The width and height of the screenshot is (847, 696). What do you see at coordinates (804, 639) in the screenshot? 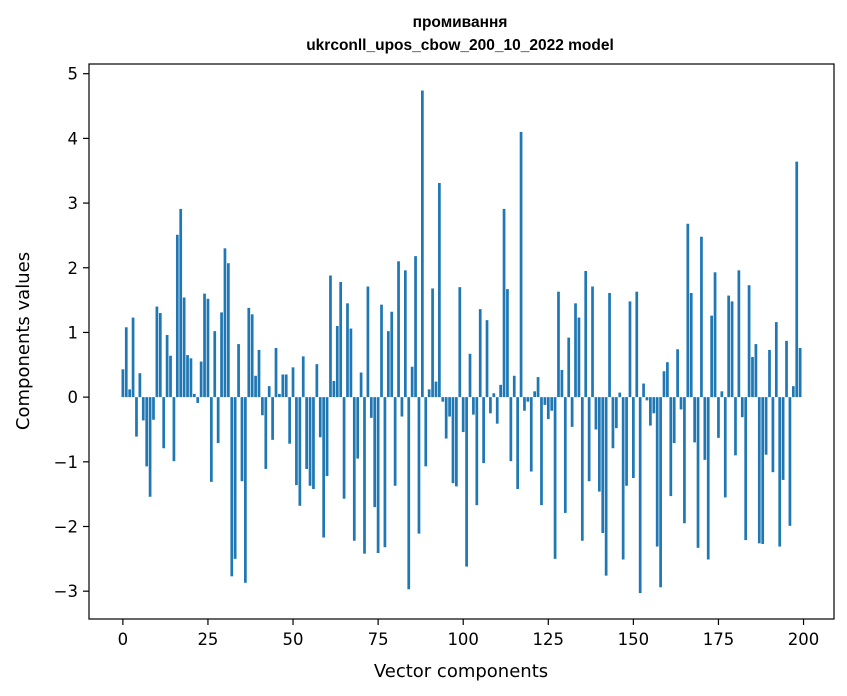
I see `x-tick-label: 200` at bounding box center [804, 639].